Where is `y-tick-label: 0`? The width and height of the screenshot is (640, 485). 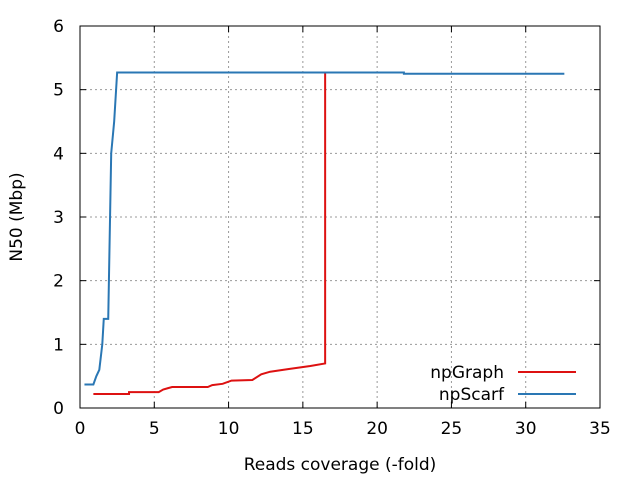
y-tick-label: 0 is located at coordinates (58, 409).